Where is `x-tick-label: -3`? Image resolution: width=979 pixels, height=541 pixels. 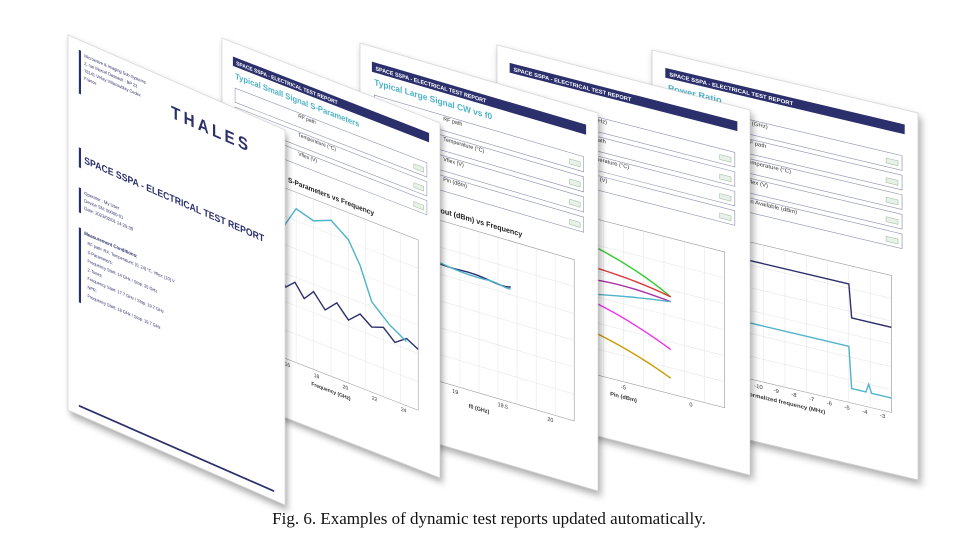 x-tick-label: -3 is located at coordinates (882, 416).